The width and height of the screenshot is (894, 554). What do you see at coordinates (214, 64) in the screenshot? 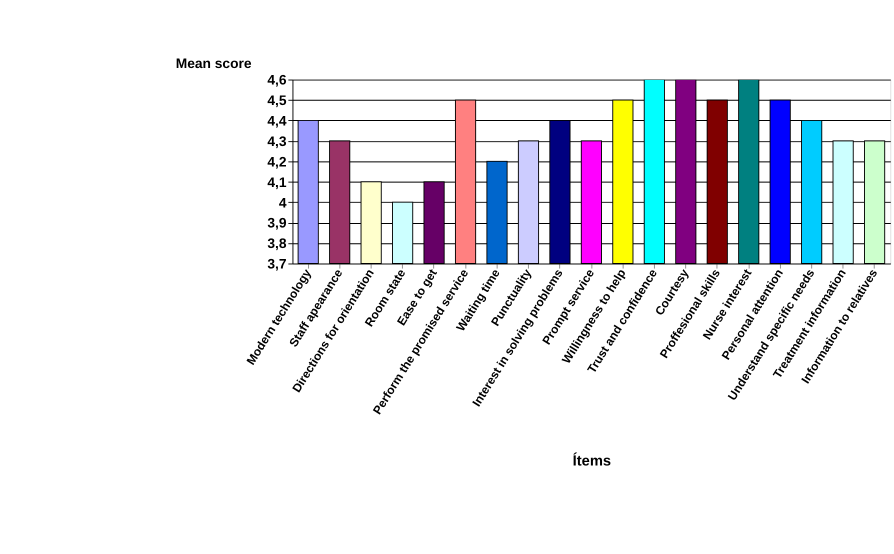
I see `y-axis-title: Mean score` at bounding box center [214, 64].